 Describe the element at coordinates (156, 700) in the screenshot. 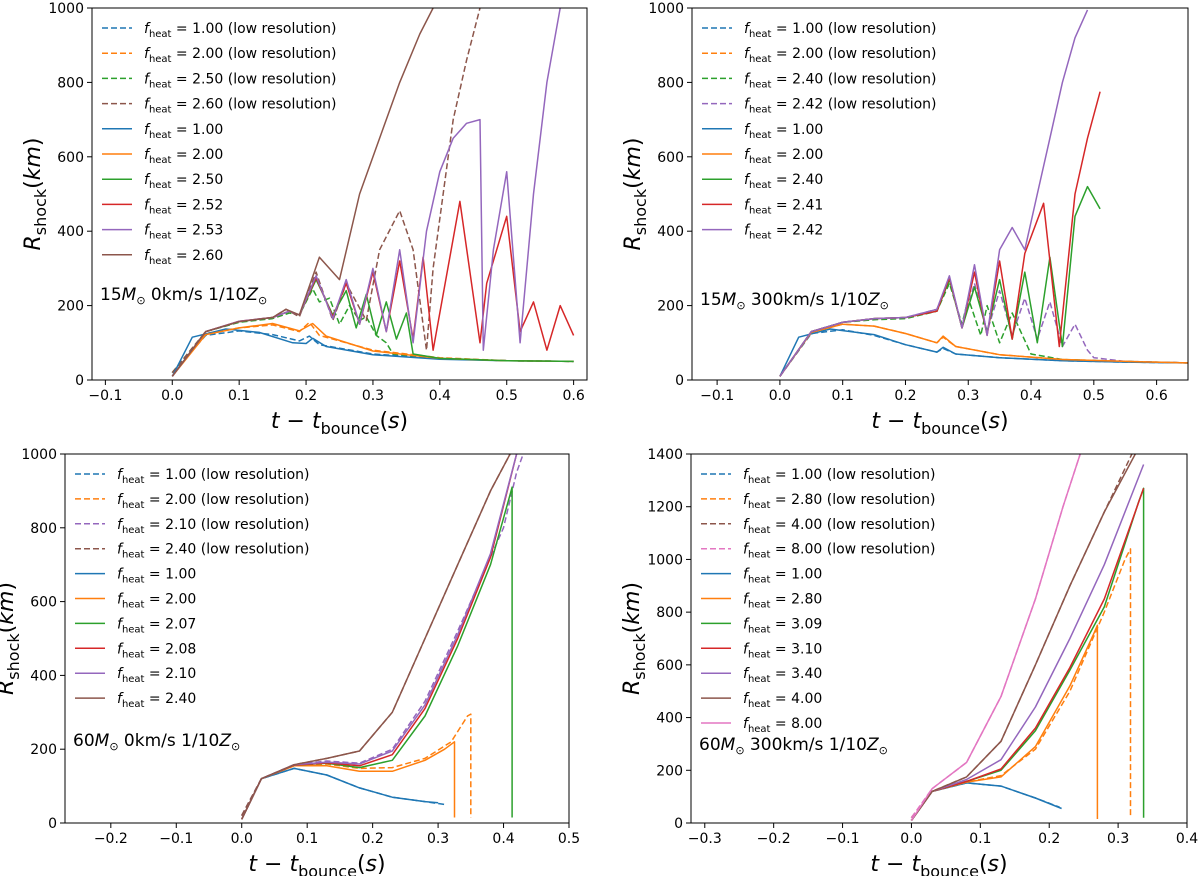

I see `legend-entry: fheat = 2.40` at that location.